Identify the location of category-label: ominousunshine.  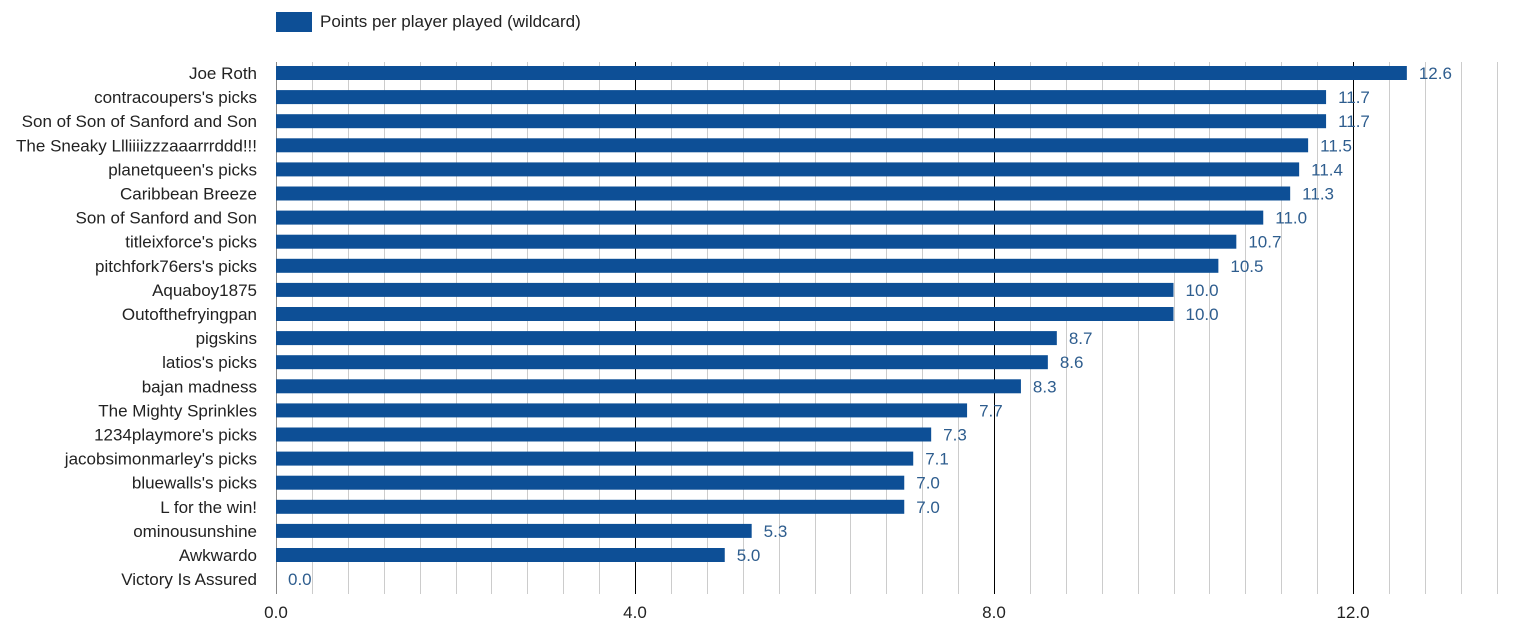
(195, 531).